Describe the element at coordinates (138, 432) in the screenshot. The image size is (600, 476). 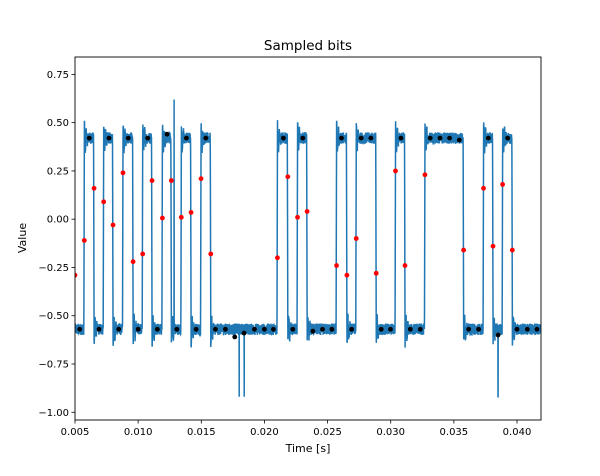
I see `x-tick-label: 0.010` at that location.